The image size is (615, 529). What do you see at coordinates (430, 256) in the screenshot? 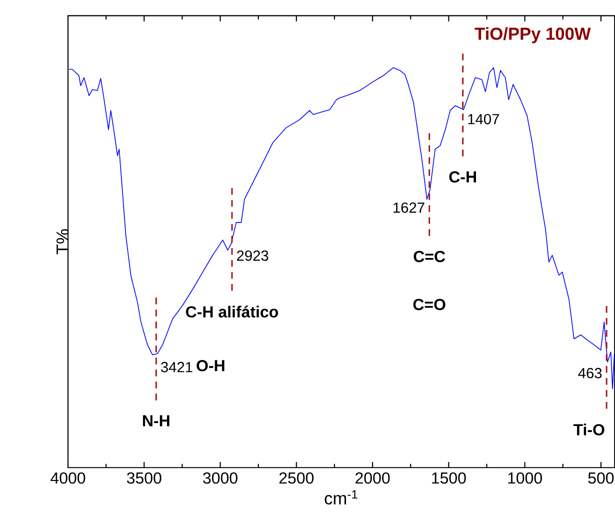
I see `ref-line-label: C=C` at bounding box center [430, 256].